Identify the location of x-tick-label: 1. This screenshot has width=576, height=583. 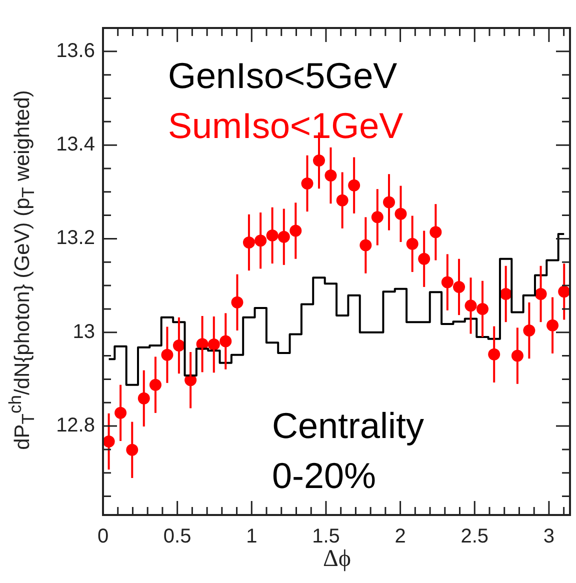
(252, 537).